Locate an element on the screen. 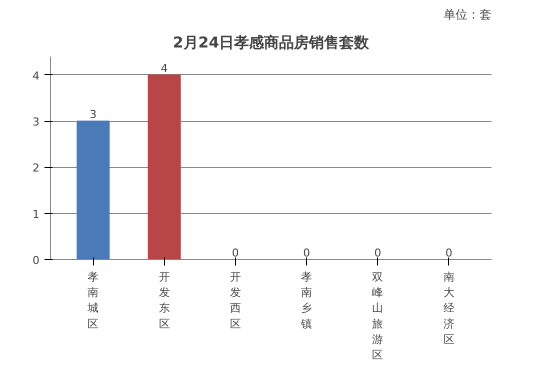 This screenshot has width=533, height=366. y-tick-label: 1 is located at coordinates (36, 214).